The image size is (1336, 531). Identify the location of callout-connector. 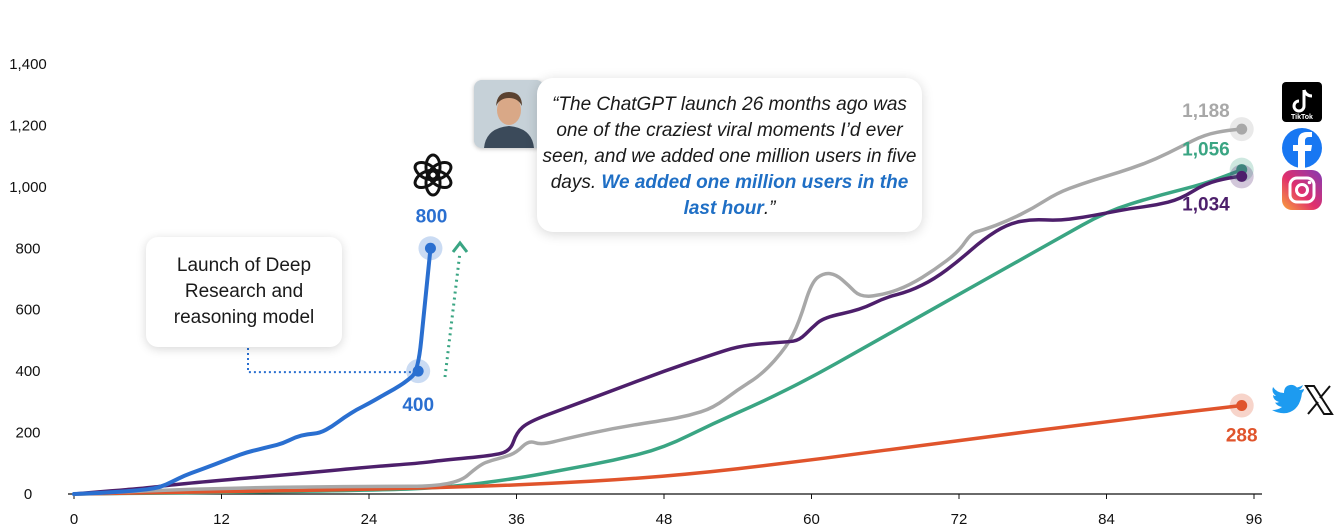
(330, 361).